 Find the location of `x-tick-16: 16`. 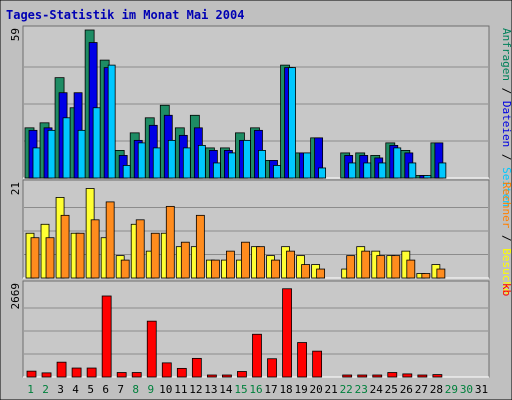

x-tick-16: 16 is located at coordinates (255, 389).